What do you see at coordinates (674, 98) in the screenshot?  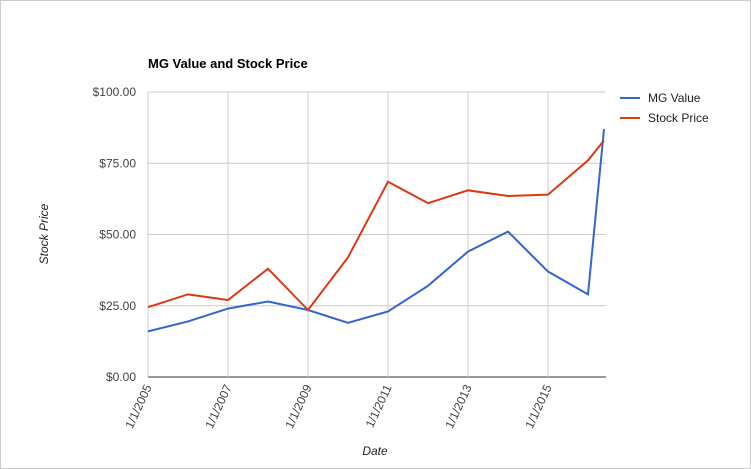 I see `legend-label: MG Value` at bounding box center [674, 98].